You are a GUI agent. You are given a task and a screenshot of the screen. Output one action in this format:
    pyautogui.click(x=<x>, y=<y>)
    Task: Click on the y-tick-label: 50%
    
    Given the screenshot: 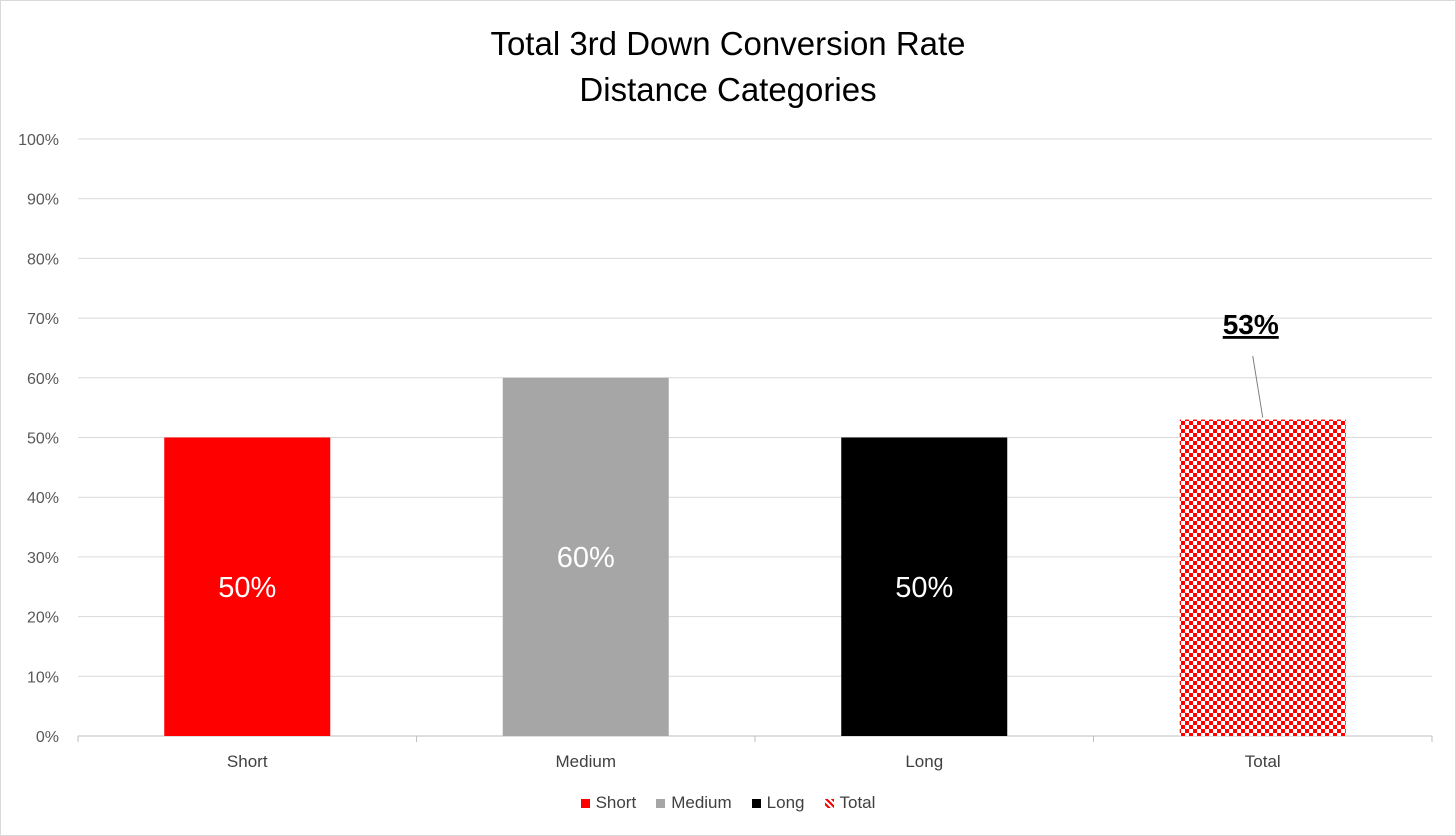 What is the action you would take?
    pyautogui.click(x=43, y=439)
    